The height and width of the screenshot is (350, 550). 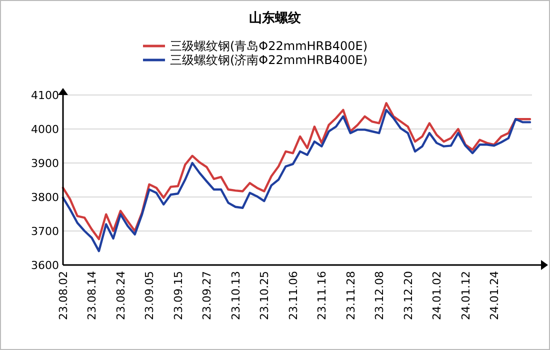 I want to click on chart-title: 山东螺纹, so click(x=275, y=18).